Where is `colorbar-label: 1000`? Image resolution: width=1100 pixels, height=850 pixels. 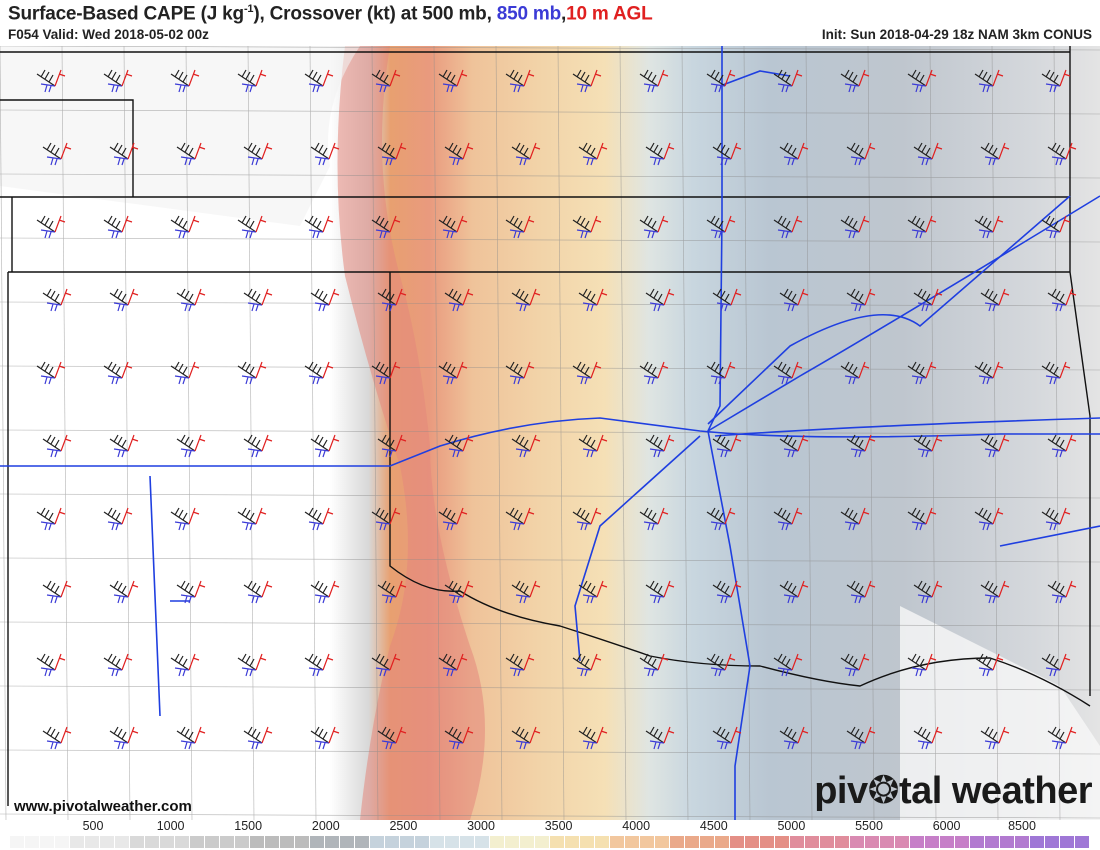
colorbar-label: 1000 is located at coordinates (170, 826).